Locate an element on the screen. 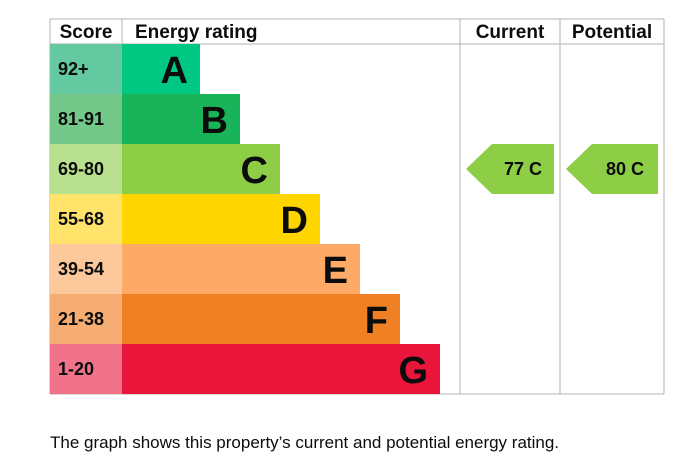 This screenshot has width=694, height=463. potential-rating-label: 80 C is located at coordinates (625, 169).